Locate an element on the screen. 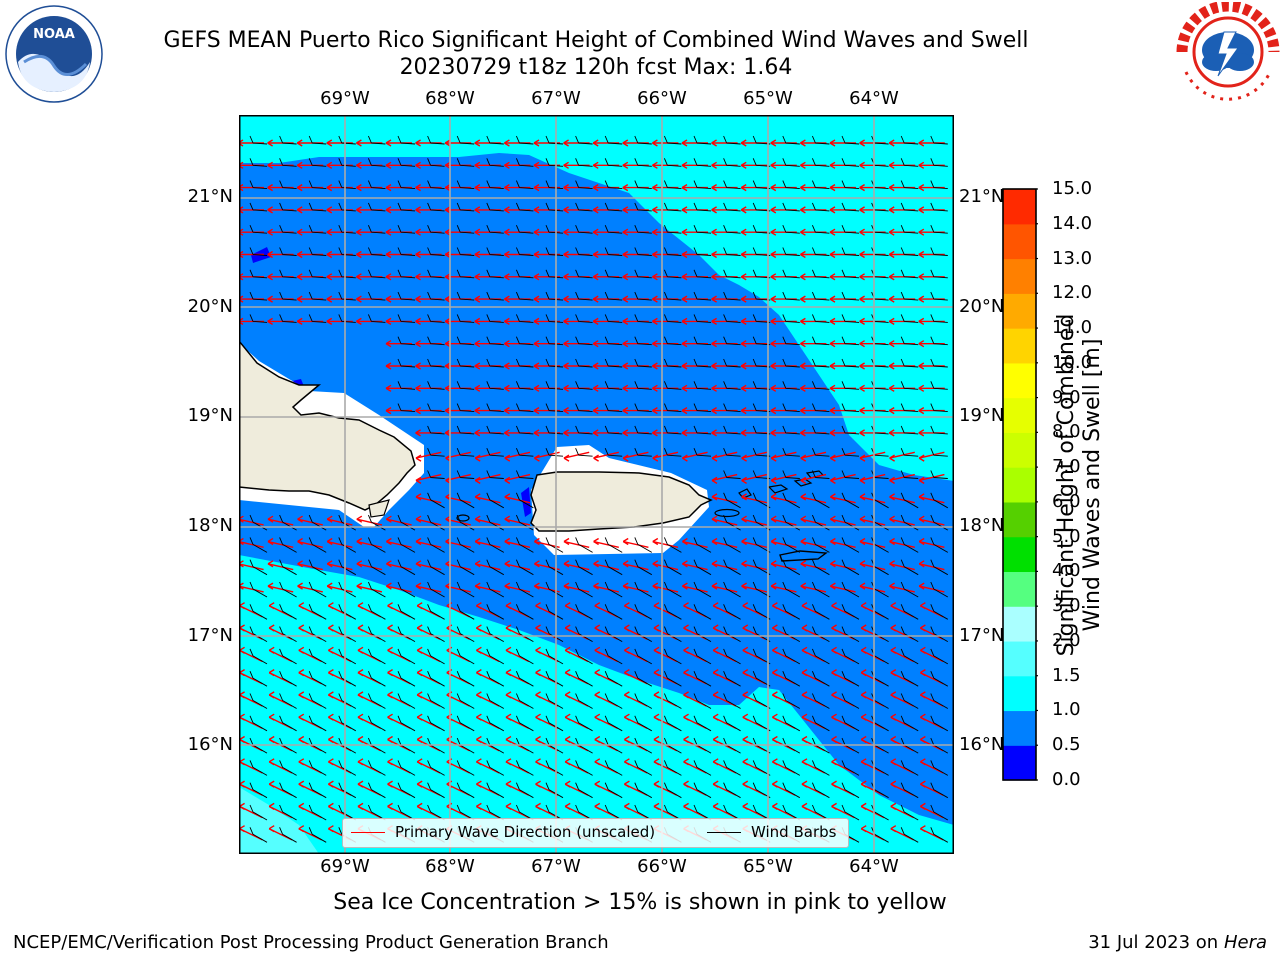 This screenshot has width=1280, height=960. lat-tick-left-17: 17°N is located at coordinates (210, 635).